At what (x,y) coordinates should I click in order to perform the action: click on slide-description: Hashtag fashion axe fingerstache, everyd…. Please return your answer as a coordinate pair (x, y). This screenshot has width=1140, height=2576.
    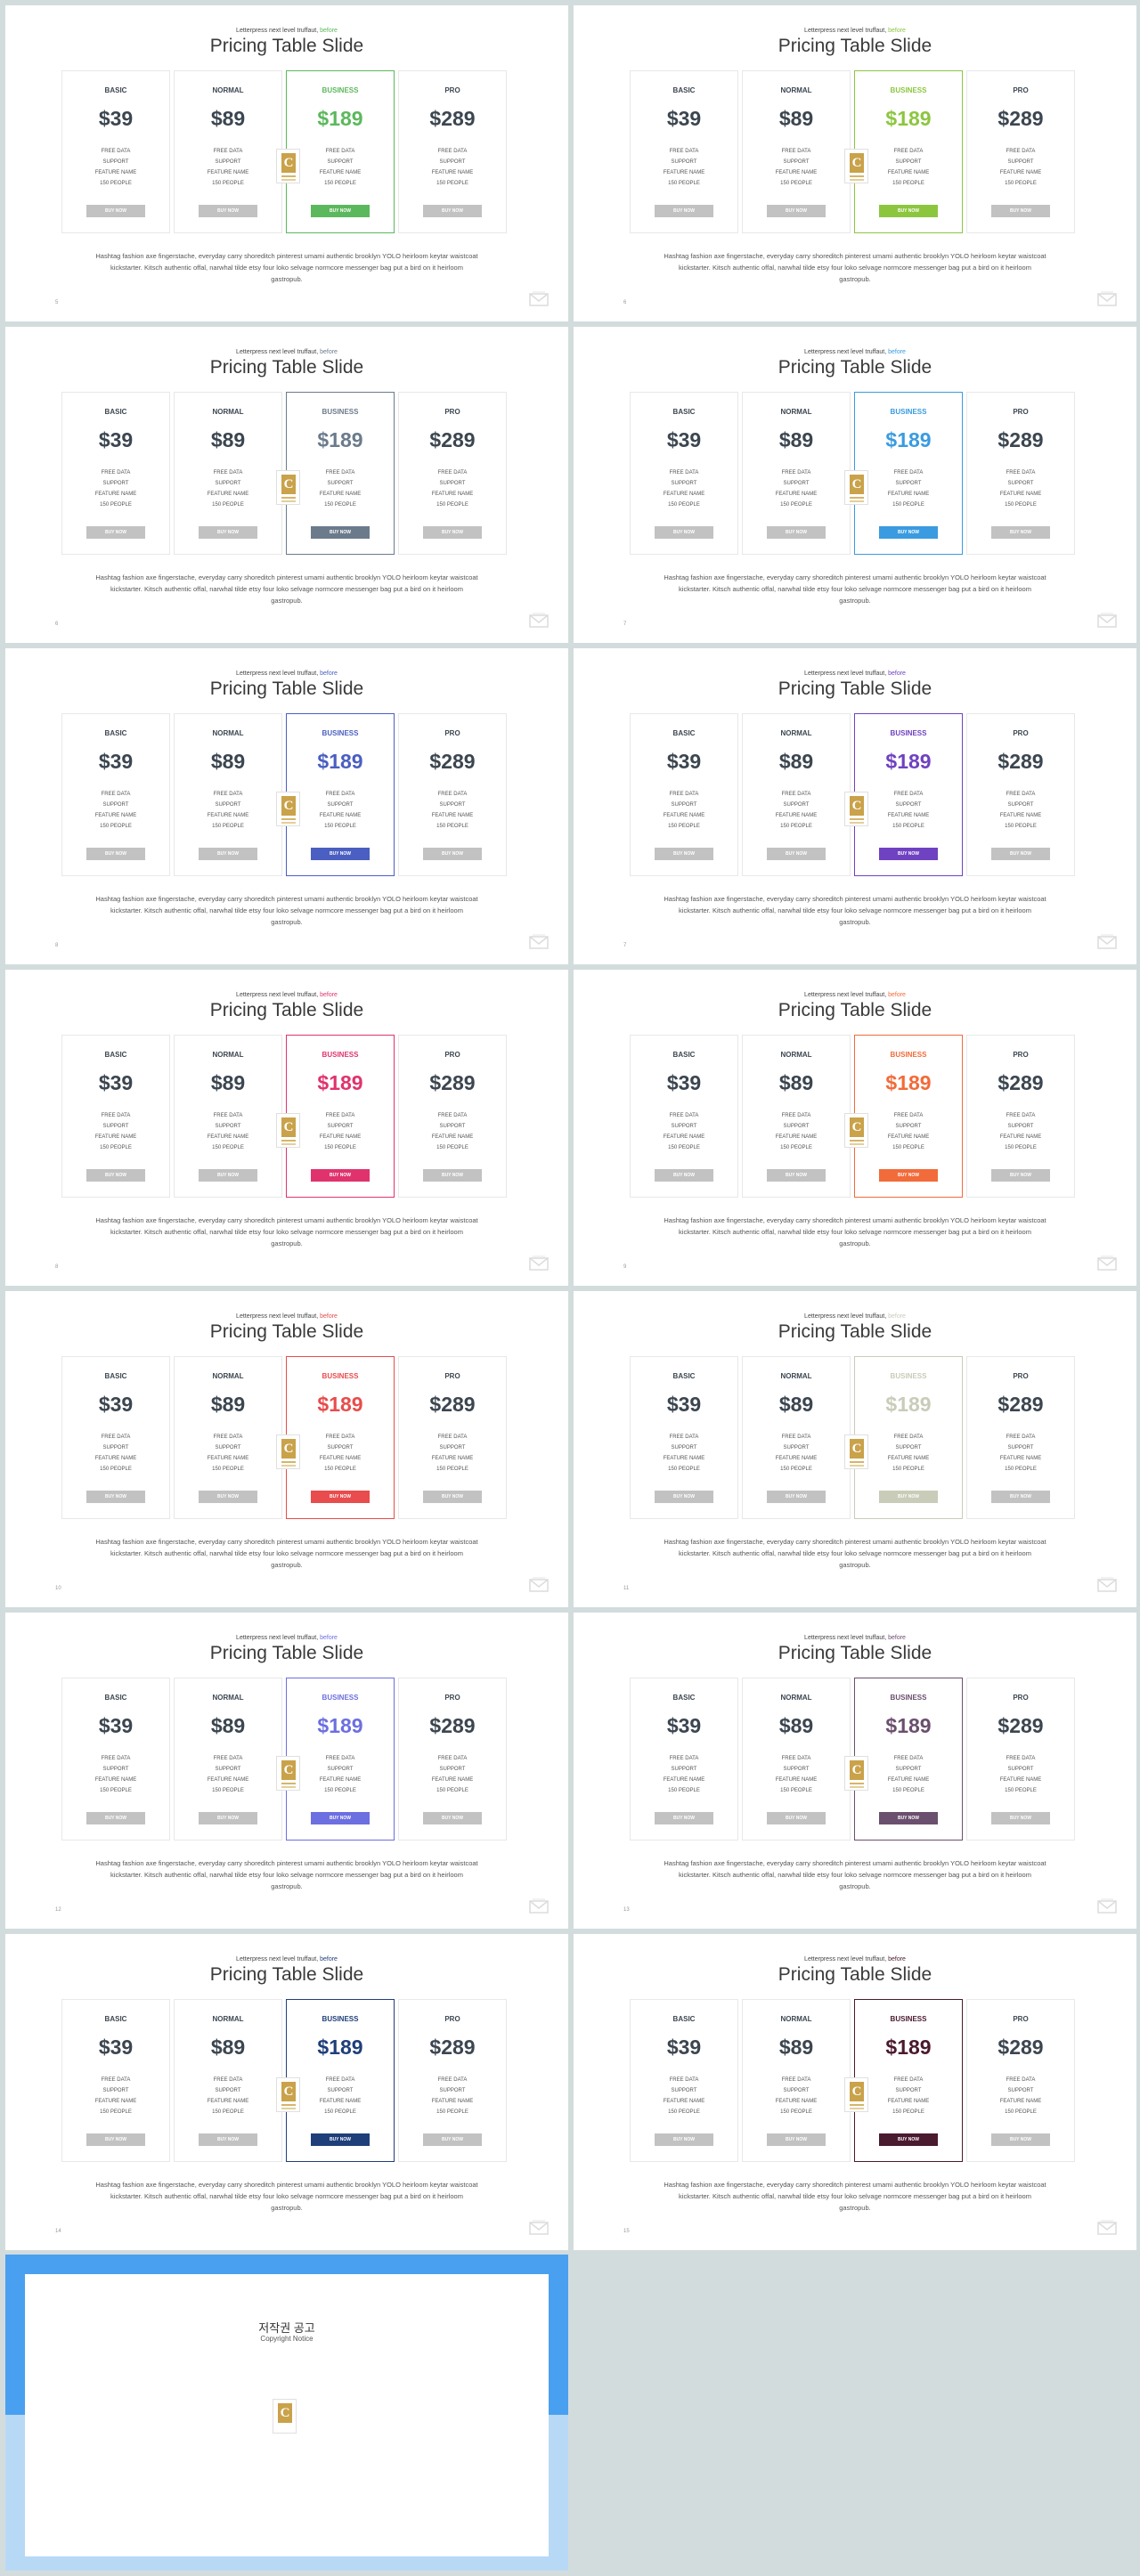
    Looking at the image, I should click on (855, 267).